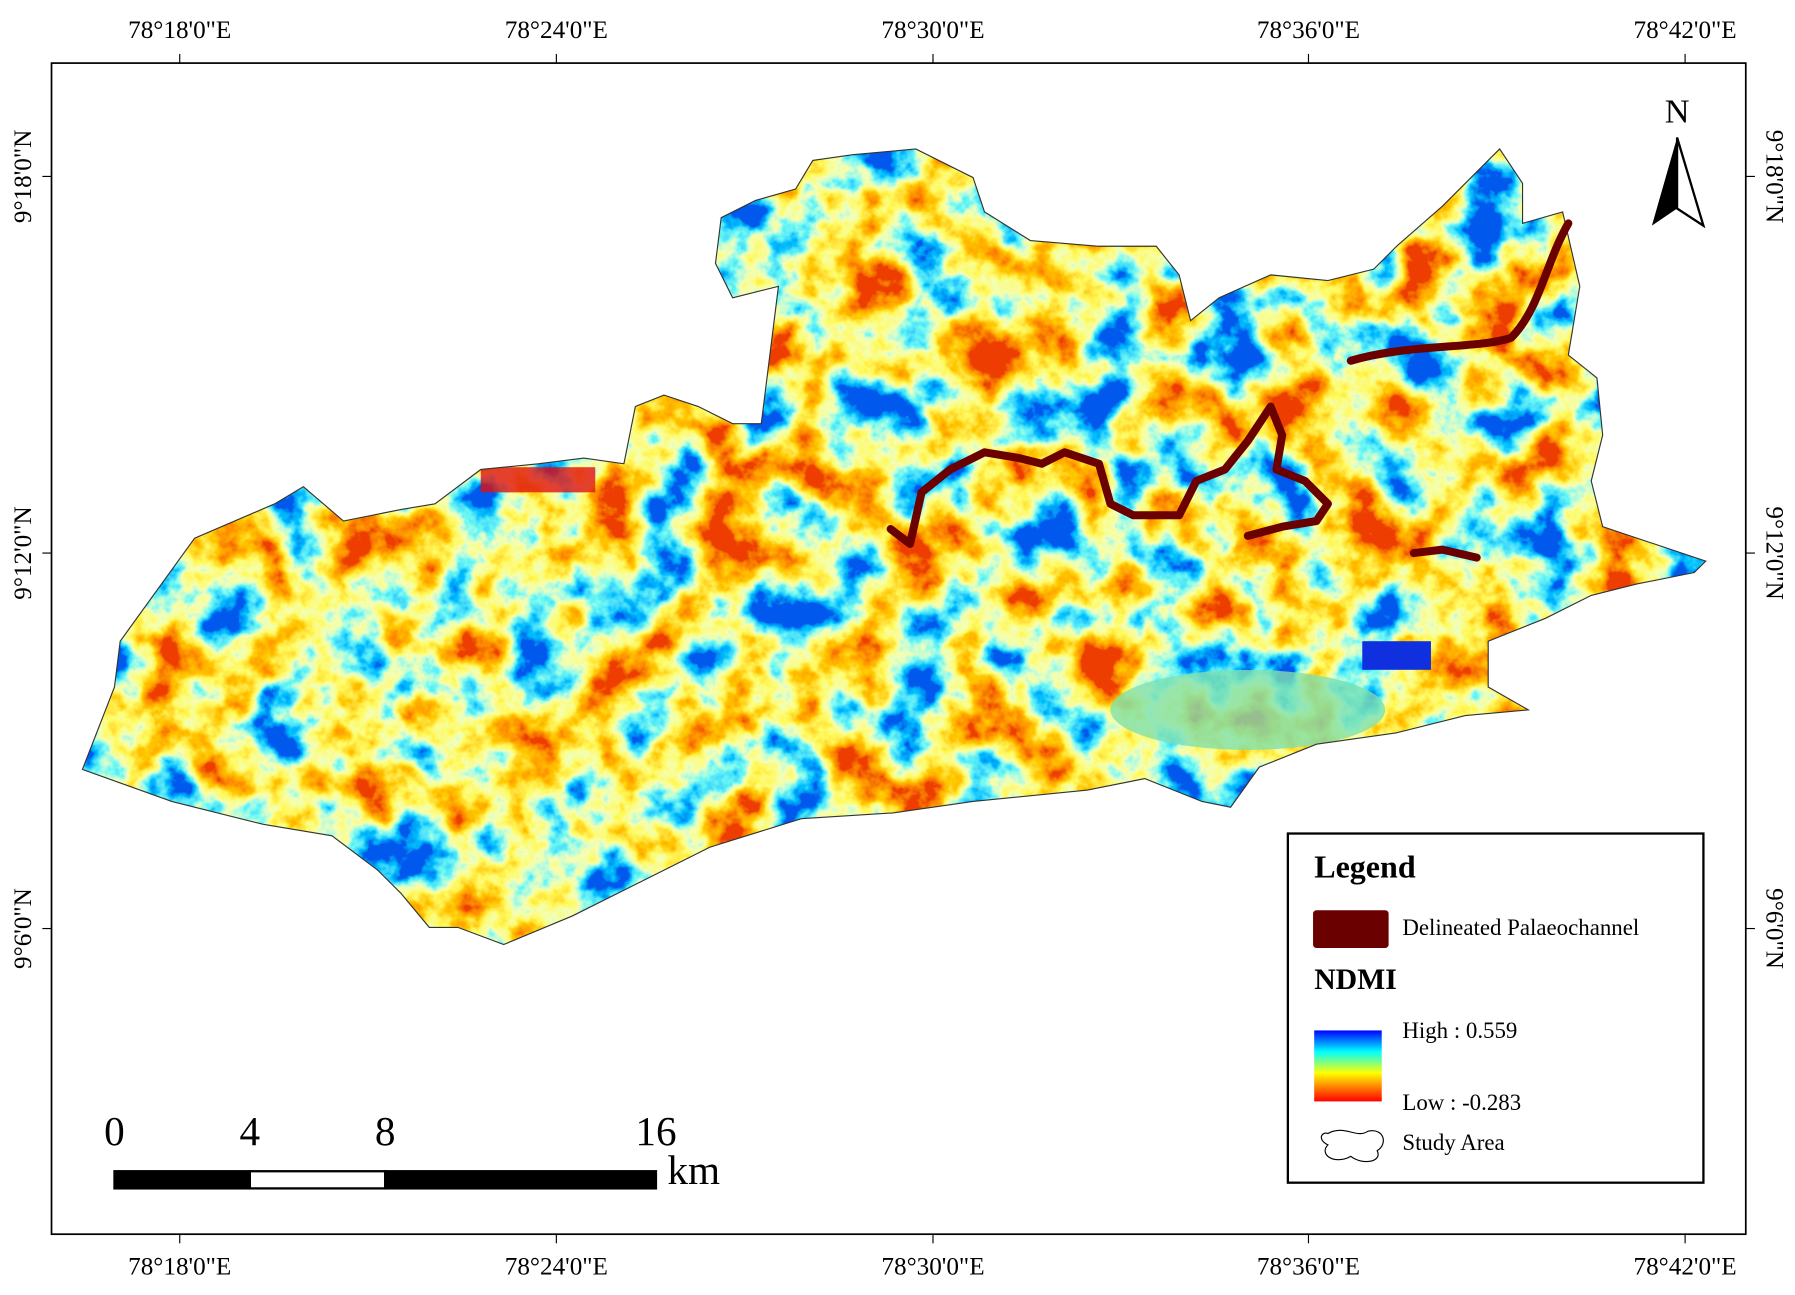  What do you see at coordinates (1520, 927) in the screenshot?
I see `legend-item: Delineated Palaeochannel` at bounding box center [1520, 927].